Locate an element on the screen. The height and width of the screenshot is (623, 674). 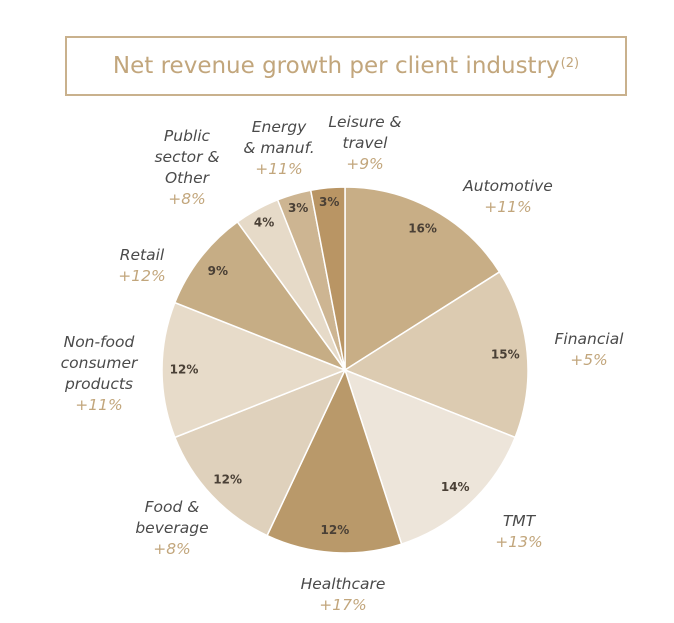
category-label-group: Automotive +11% is located at coordinates (508, 197).